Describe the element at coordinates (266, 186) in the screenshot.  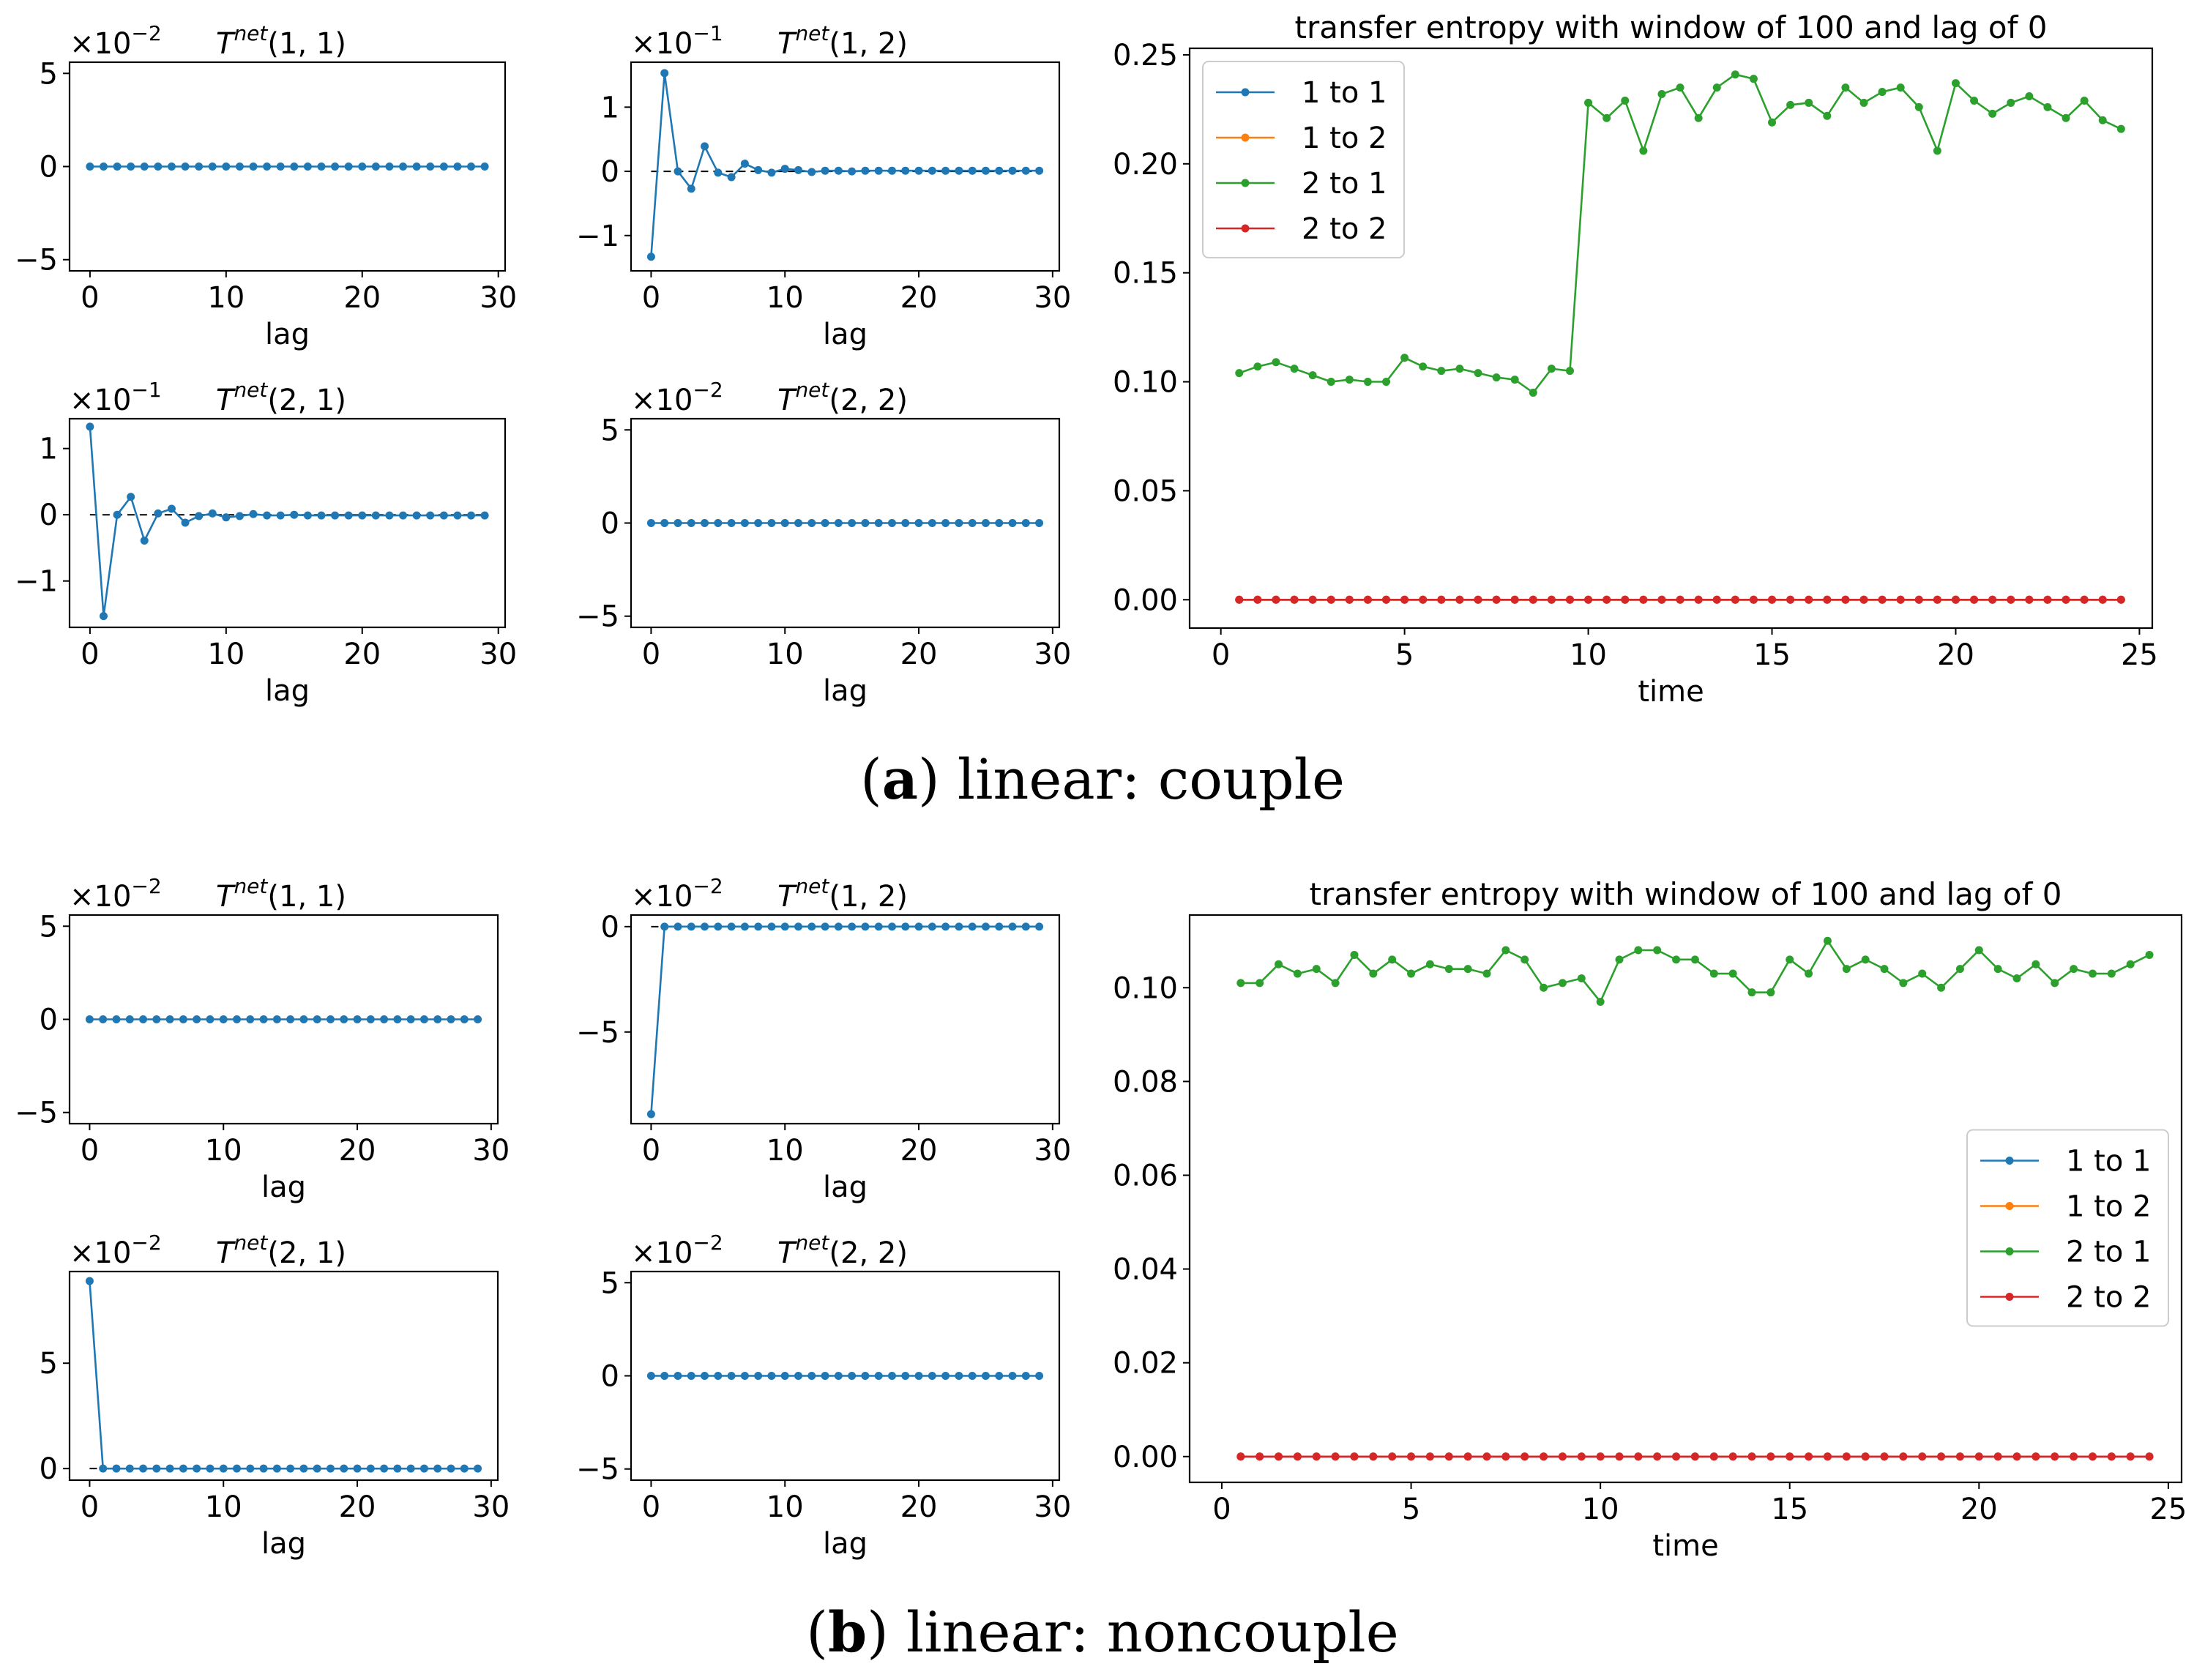
I see `chart-a-T11: 0 10 20 30 5 0 −5 lag ×10−2 Tnet(1, 1)` at that location.